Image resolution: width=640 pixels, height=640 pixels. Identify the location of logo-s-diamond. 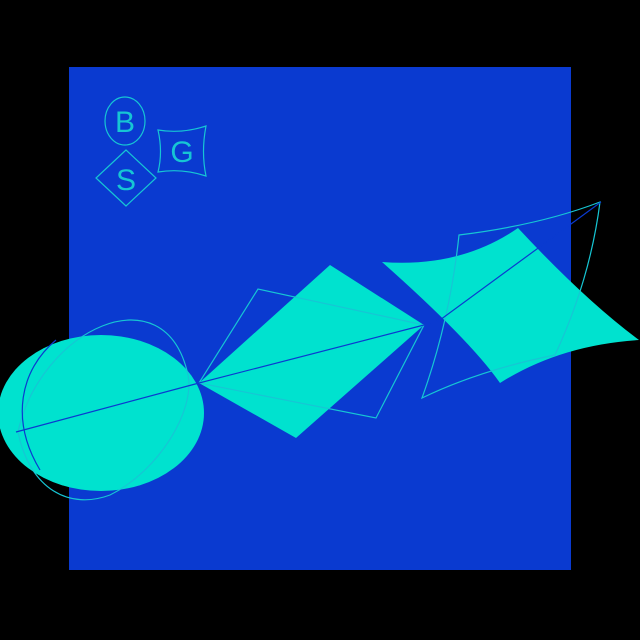
(126, 178).